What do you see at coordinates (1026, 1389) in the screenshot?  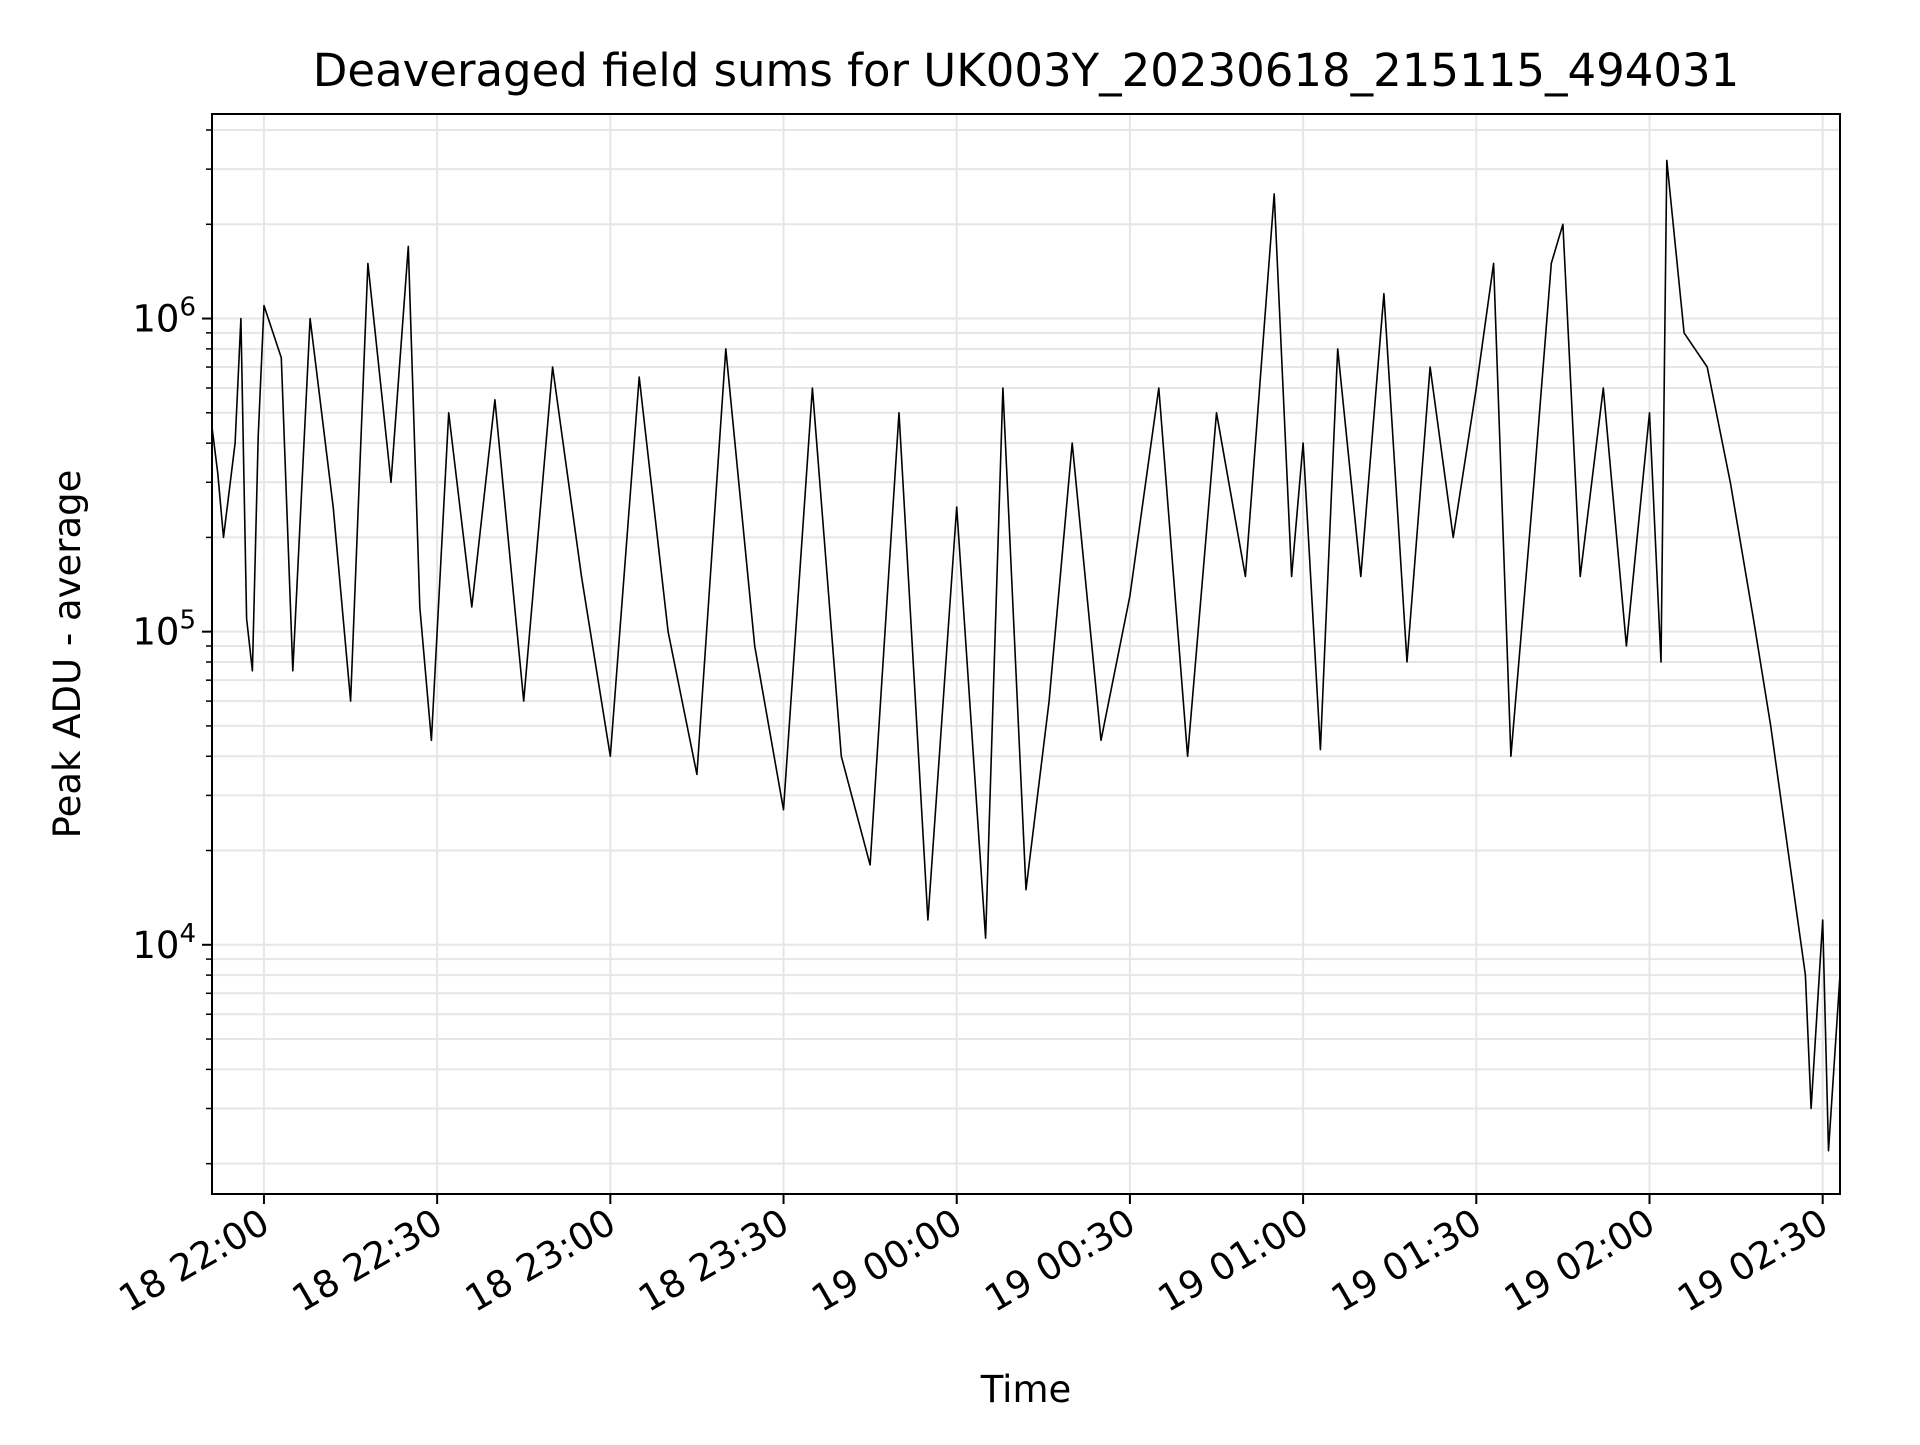 I see `x-axis-label: Time` at bounding box center [1026, 1389].